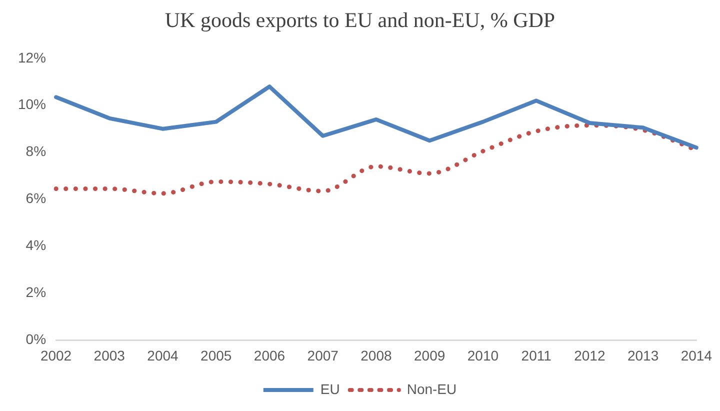 Image resolution: width=720 pixels, height=411 pixels. Describe the element at coordinates (36, 198) in the screenshot. I see `y-tick-label: 6%` at that location.